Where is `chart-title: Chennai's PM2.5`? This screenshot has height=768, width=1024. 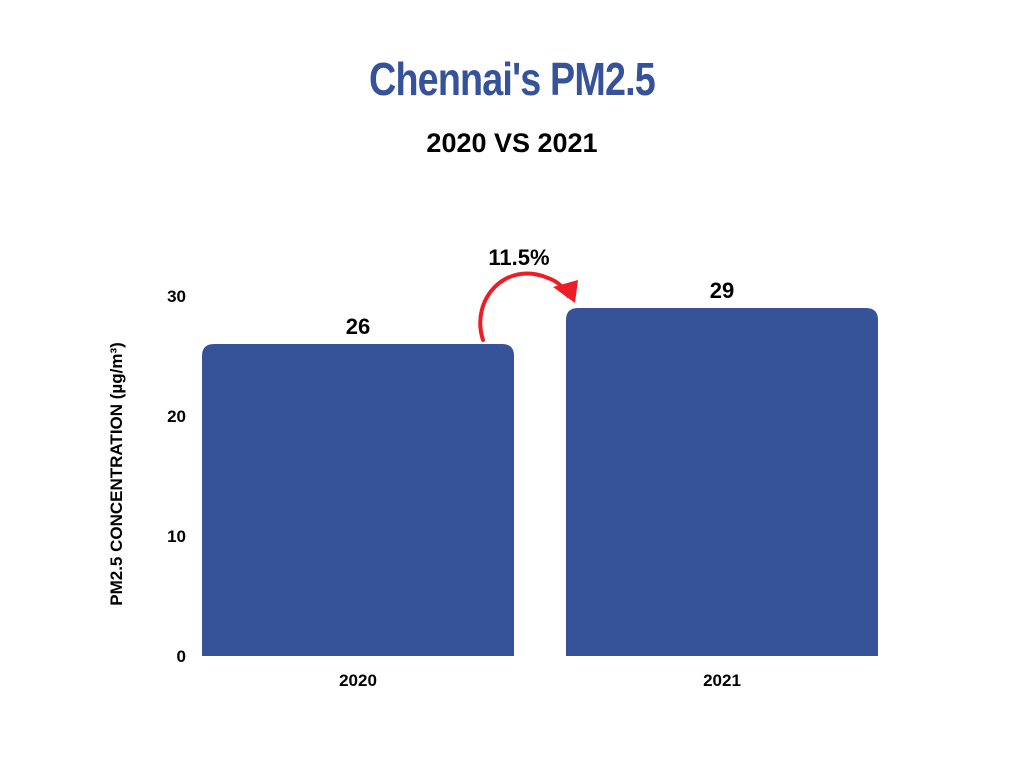 chart-title: Chennai's PM2.5 is located at coordinates (512, 79).